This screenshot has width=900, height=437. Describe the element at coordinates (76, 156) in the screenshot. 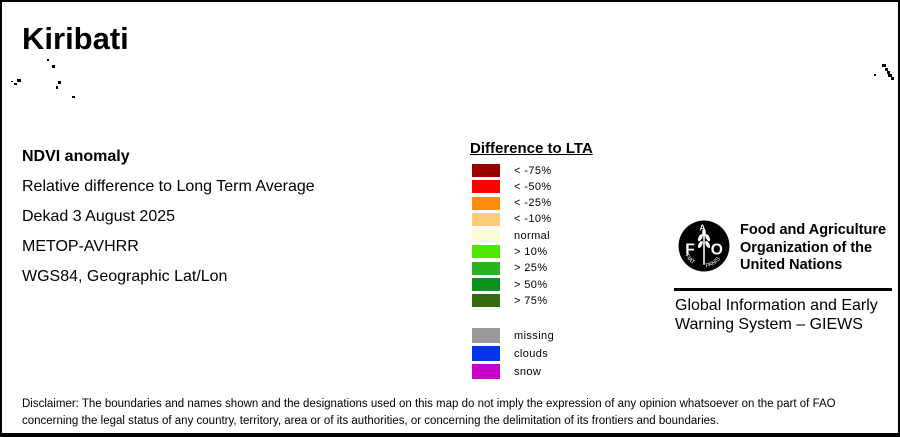

I see `info-product: NDVI anomaly` at that location.